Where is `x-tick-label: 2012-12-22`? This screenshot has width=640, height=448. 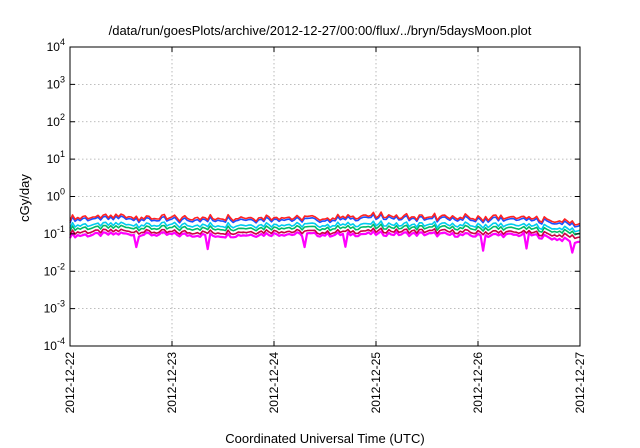
x-tick-label: 2012-12-22 is located at coordinates (70, 383).